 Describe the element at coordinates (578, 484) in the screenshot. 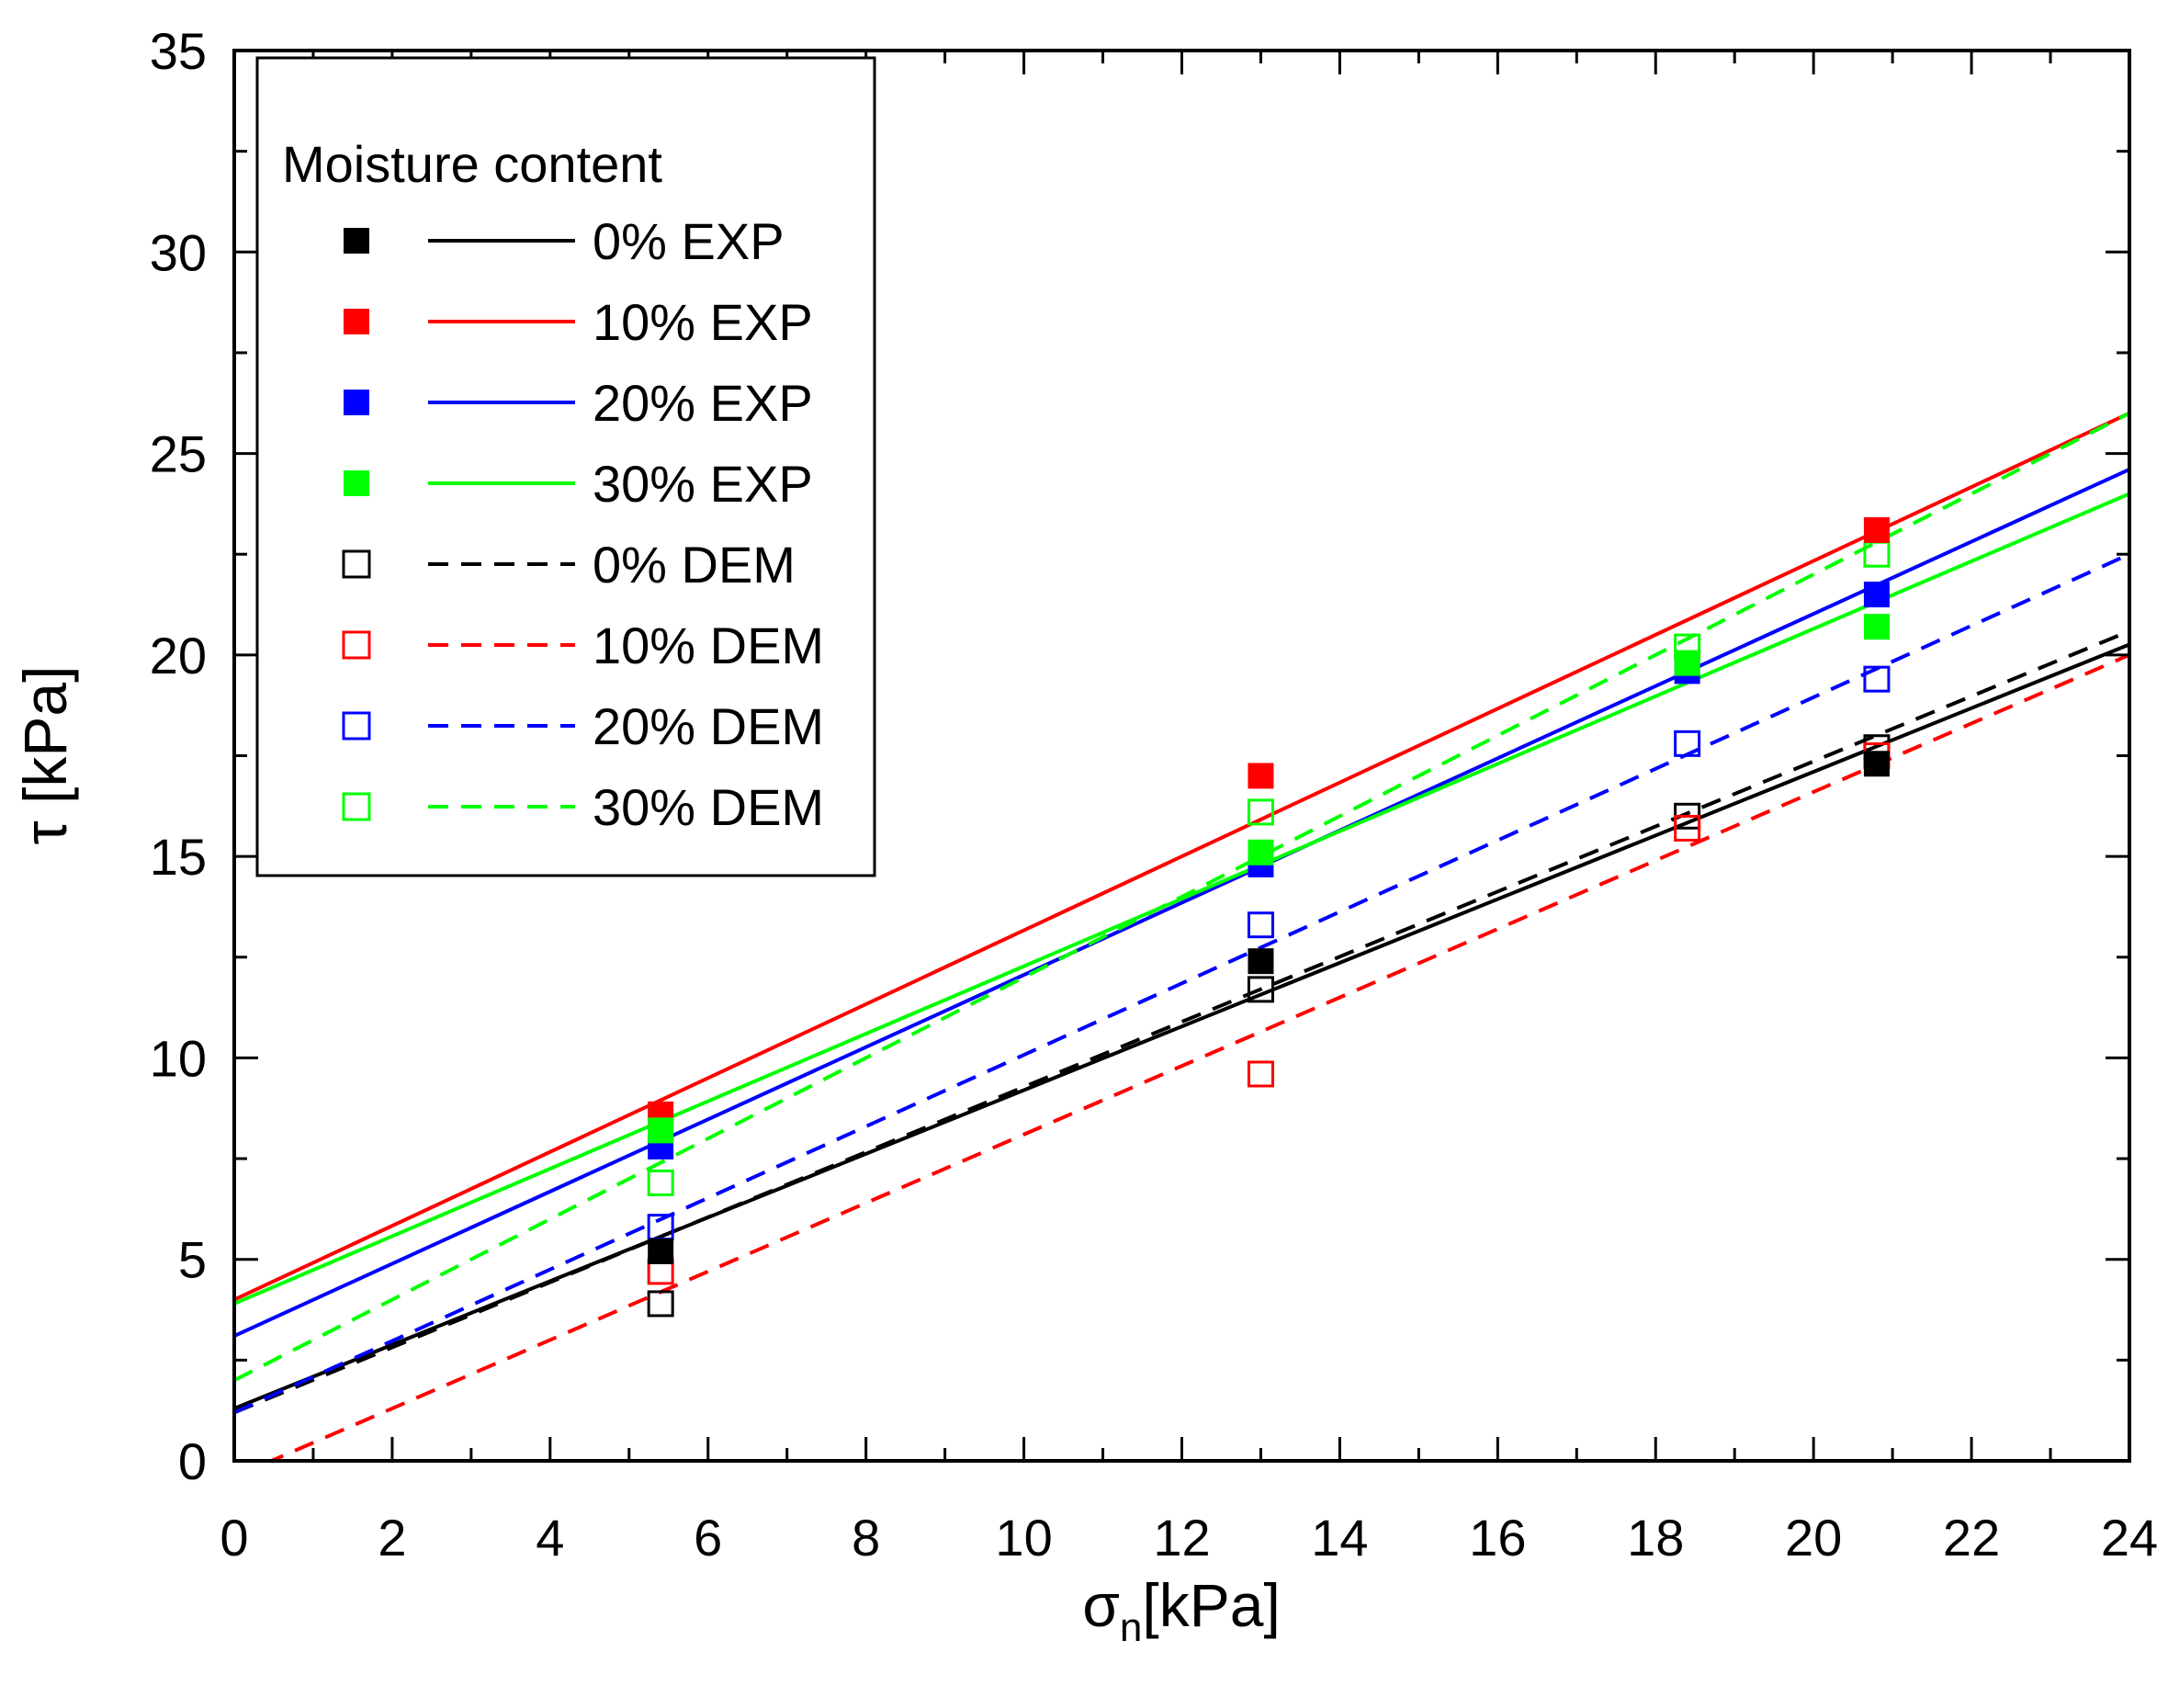

I see `legend-item-30pct-exp: 30% EXP` at that location.